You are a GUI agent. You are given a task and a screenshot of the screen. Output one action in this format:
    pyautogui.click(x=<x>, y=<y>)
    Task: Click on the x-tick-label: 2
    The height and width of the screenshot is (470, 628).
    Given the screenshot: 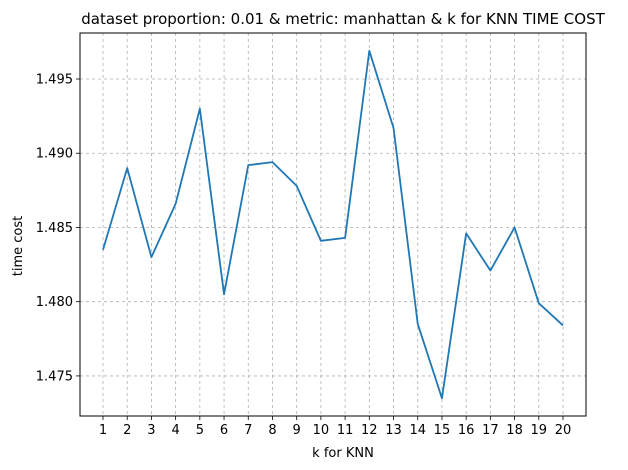 What is the action you would take?
    pyautogui.click(x=127, y=430)
    